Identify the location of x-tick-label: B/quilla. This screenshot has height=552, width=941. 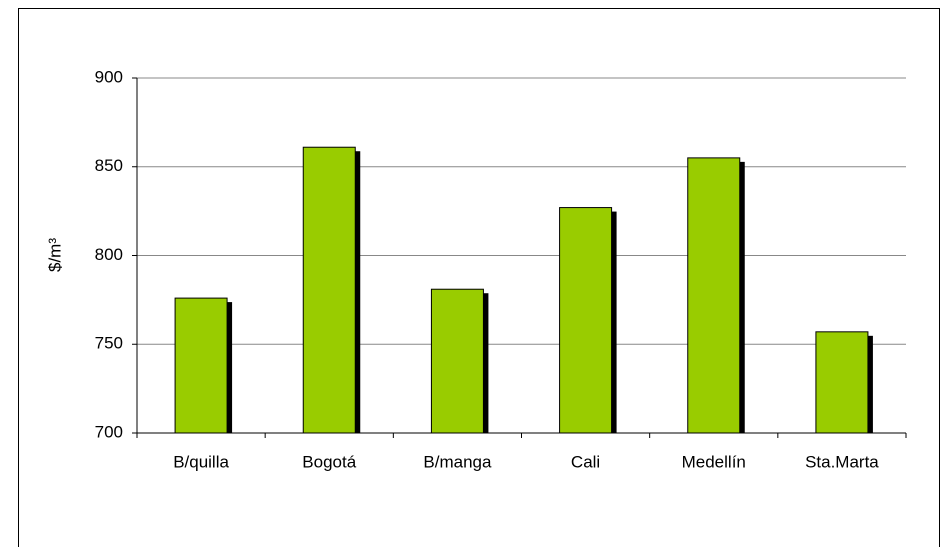
(201, 461).